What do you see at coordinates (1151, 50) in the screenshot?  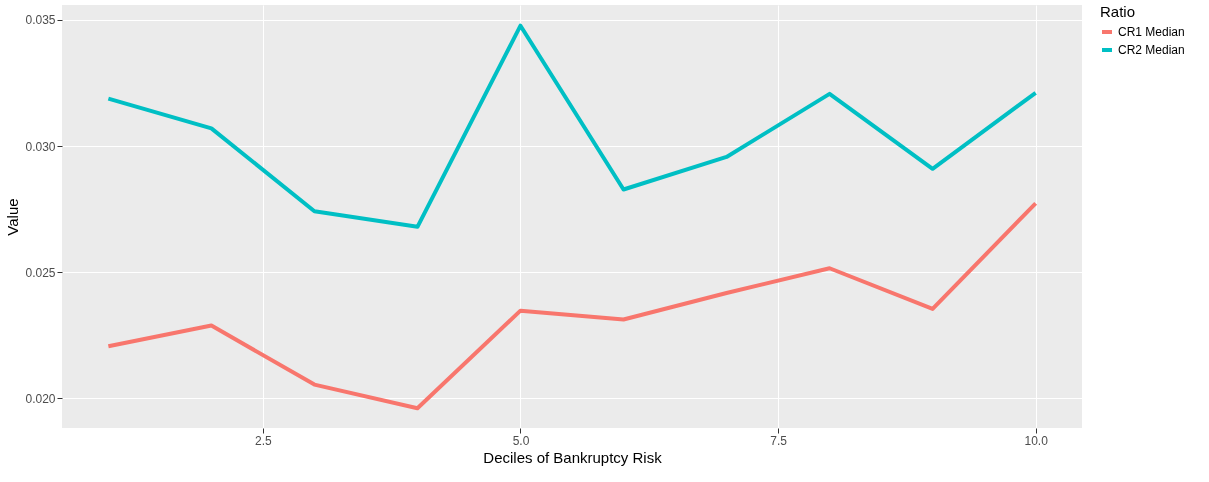 I see `legend-label: CR2 Median` at bounding box center [1151, 50].